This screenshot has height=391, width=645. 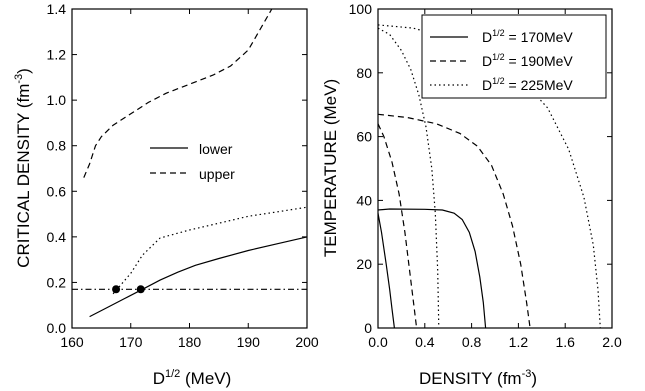 What do you see at coordinates (565, 342) in the screenshot?
I see `right-x-tick-label: 1.6` at bounding box center [565, 342].